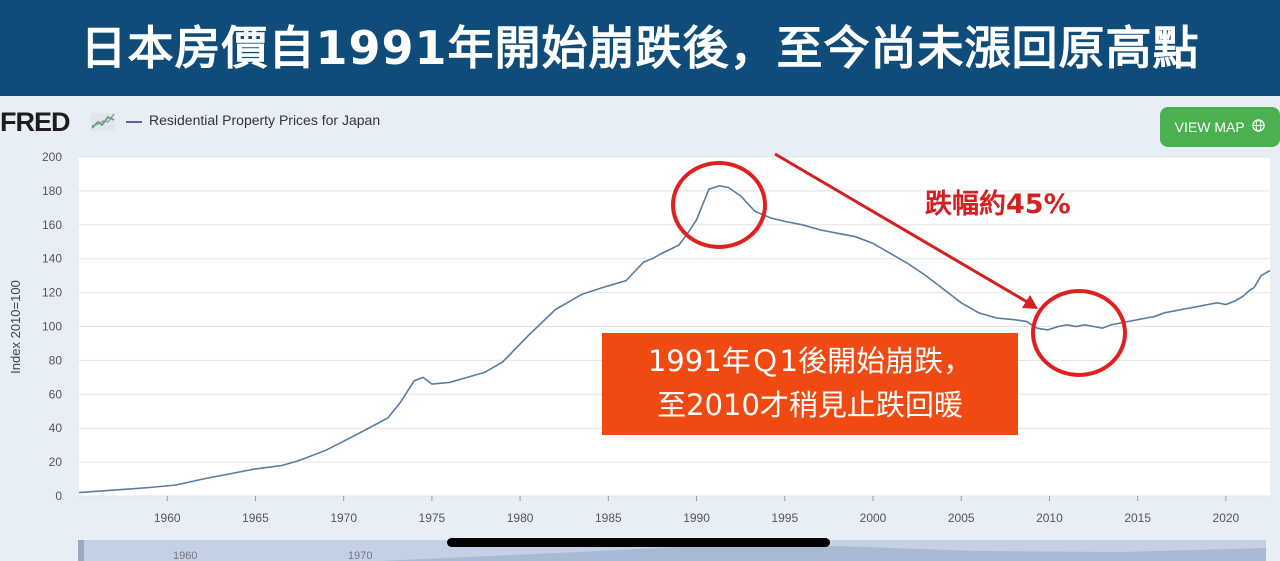 This screenshot has height=561, width=1280. What do you see at coordinates (56, 394) in the screenshot?
I see `y-tick-label: 60` at bounding box center [56, 394].